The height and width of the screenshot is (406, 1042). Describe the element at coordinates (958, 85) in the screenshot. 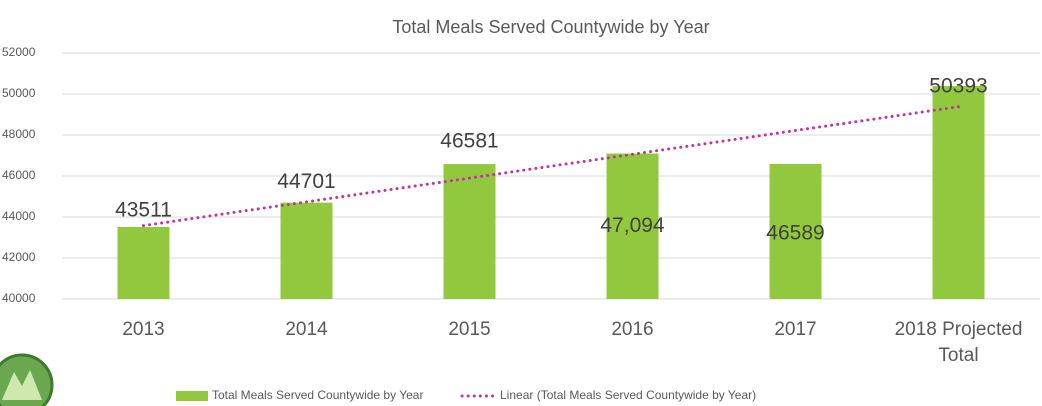

I see `data-label: 50393` at that location.